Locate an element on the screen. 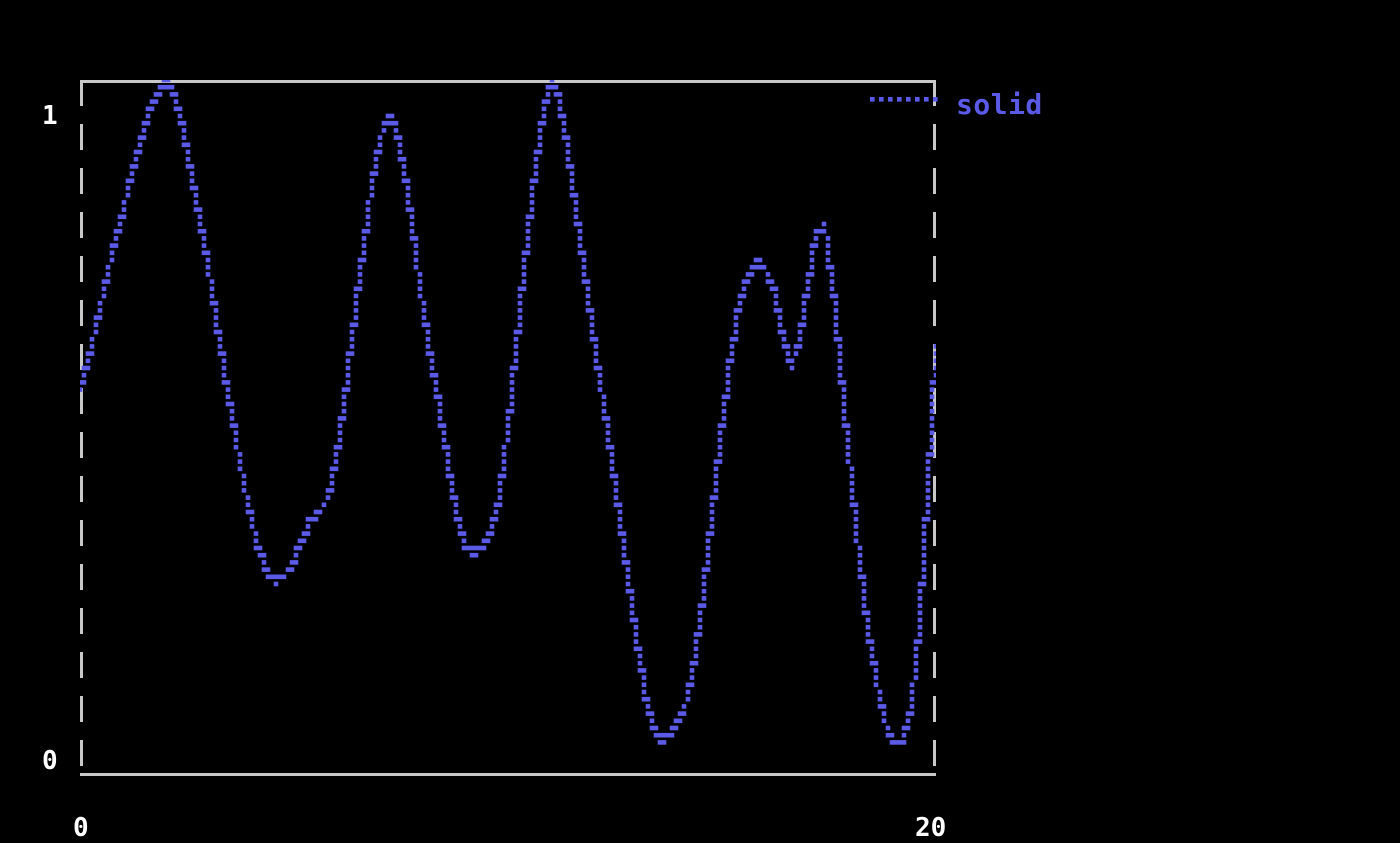 This screenshot has width=1400, height=843. legend-entry-label: solid is located at coordinates (999, 104).